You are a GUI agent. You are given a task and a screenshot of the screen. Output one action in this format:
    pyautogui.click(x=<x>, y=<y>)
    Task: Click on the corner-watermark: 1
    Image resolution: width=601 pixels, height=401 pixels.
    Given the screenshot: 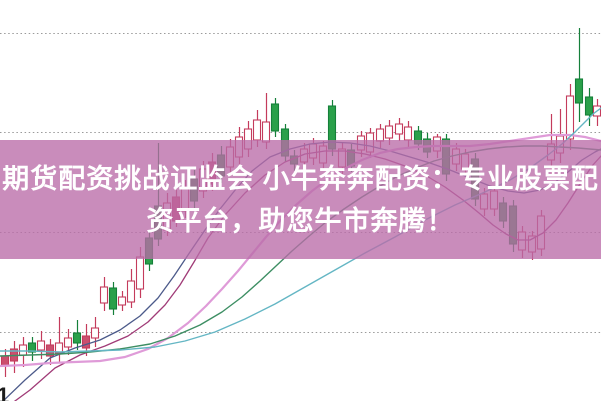 What is the action you would take?
    pyautogui.click(x=5, y=392)
    